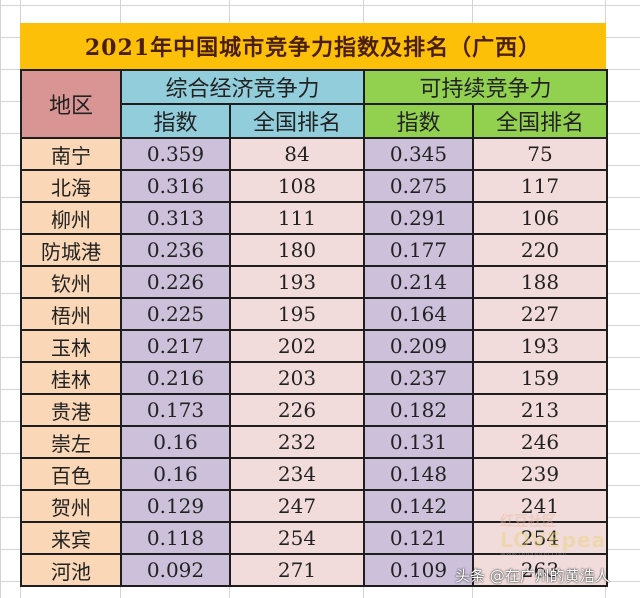  I want to click on table-row: 钦州 0.226 193 0.214 188, so click(314, 282).